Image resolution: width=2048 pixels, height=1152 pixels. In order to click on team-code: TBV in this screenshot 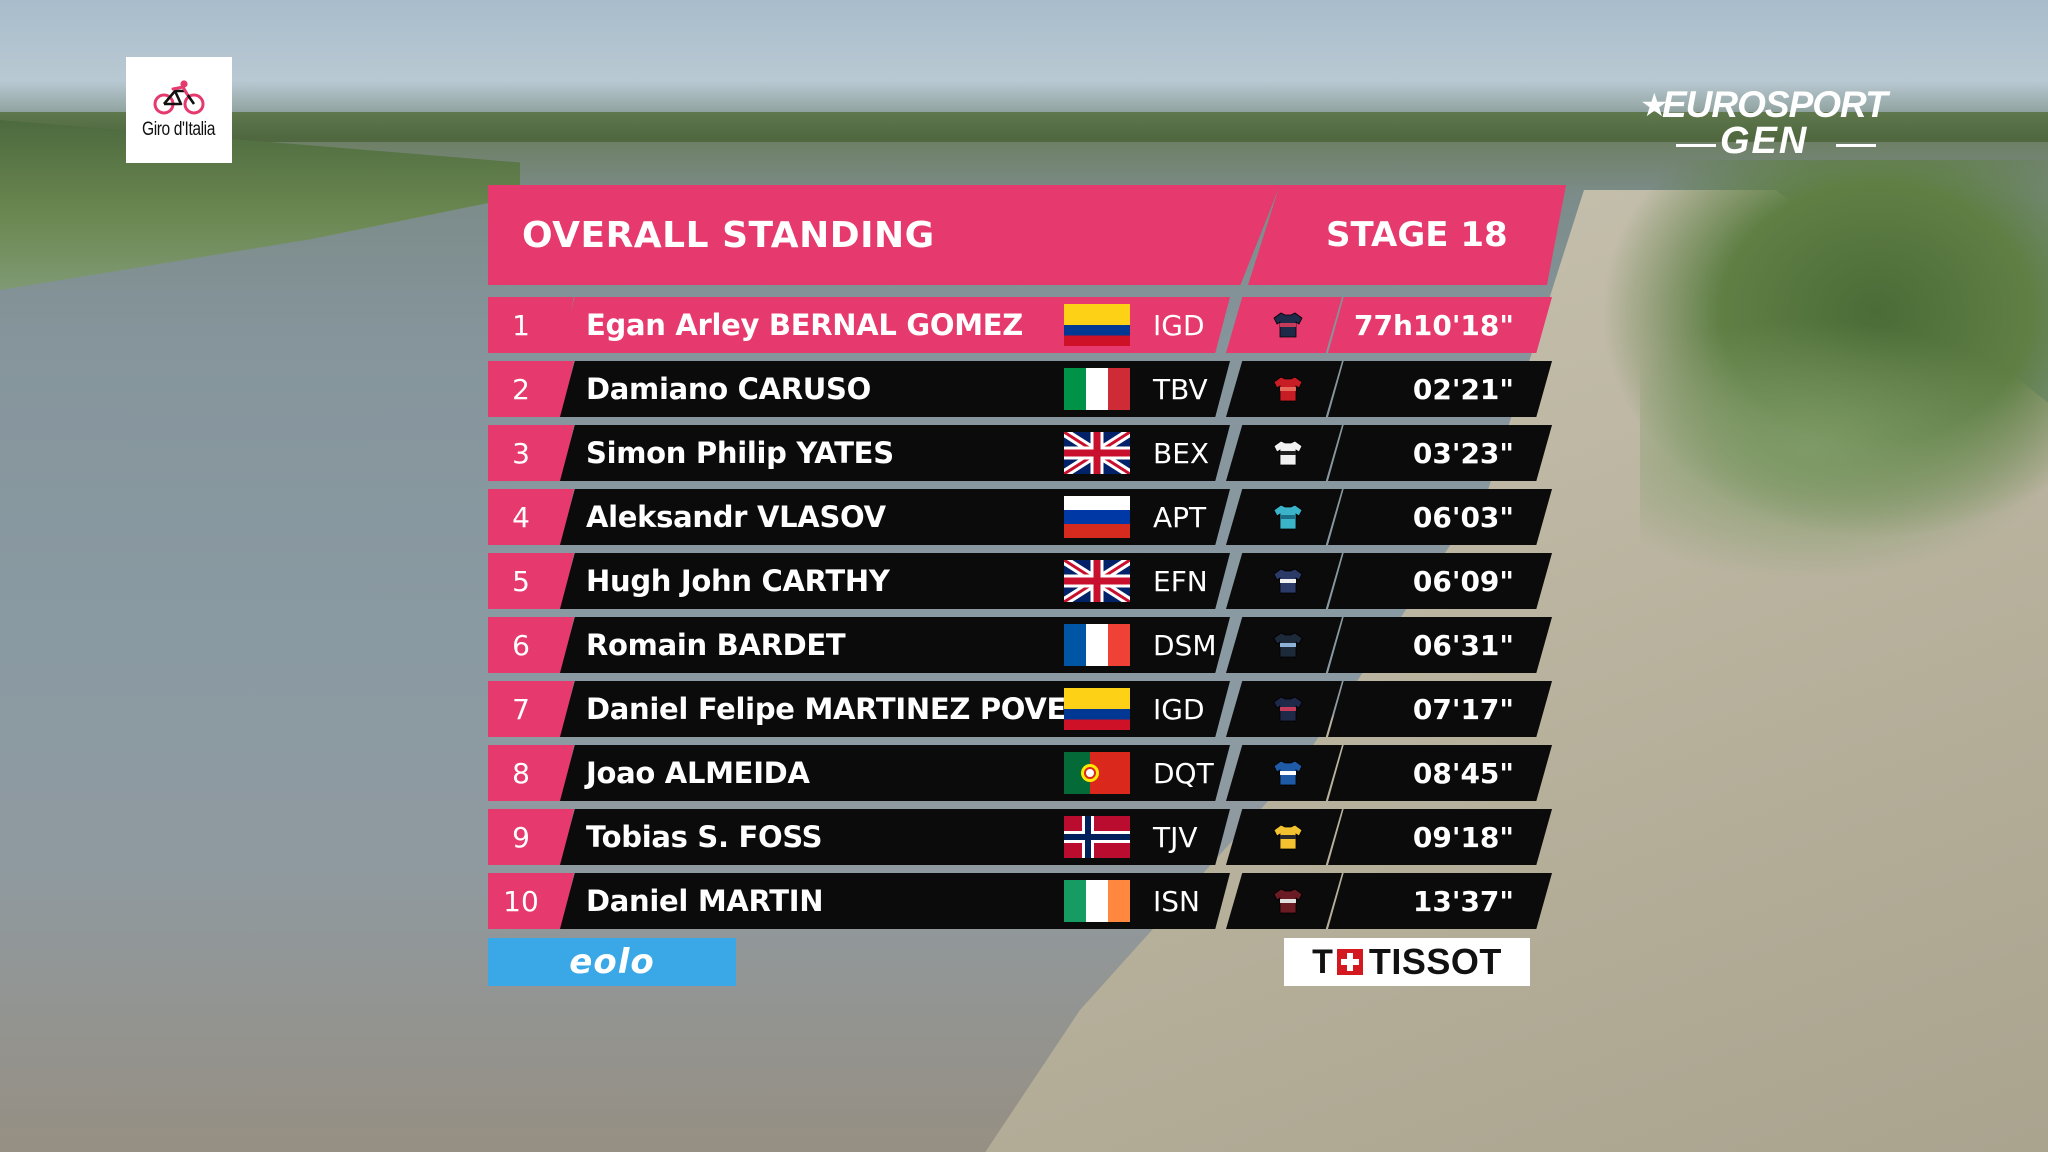, I will do `click(1180, 389)`.